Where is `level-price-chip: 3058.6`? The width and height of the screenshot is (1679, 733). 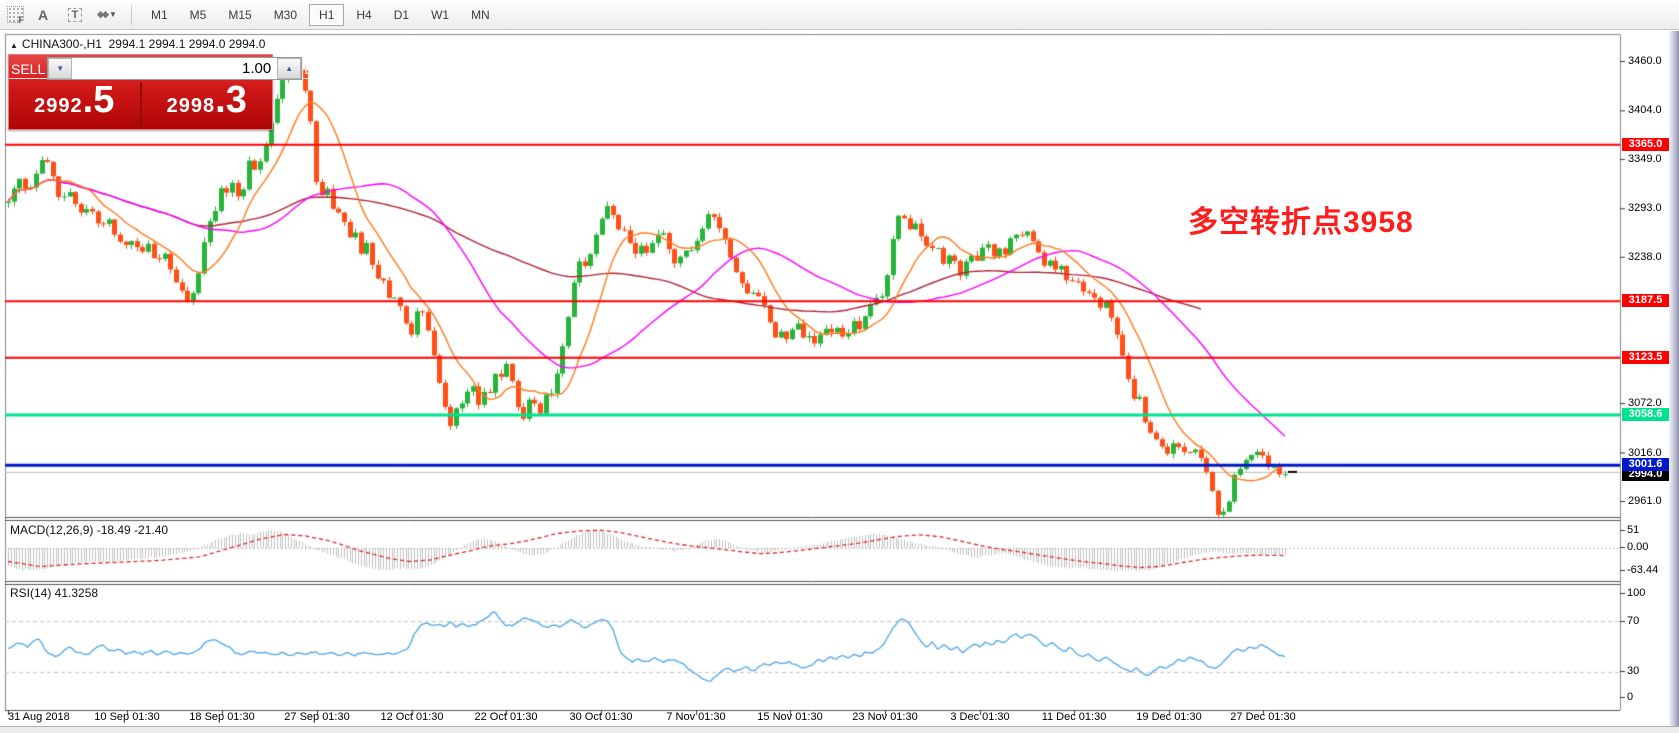 level-price-chip: 3058.6 is located at coordinates (1645, 414).